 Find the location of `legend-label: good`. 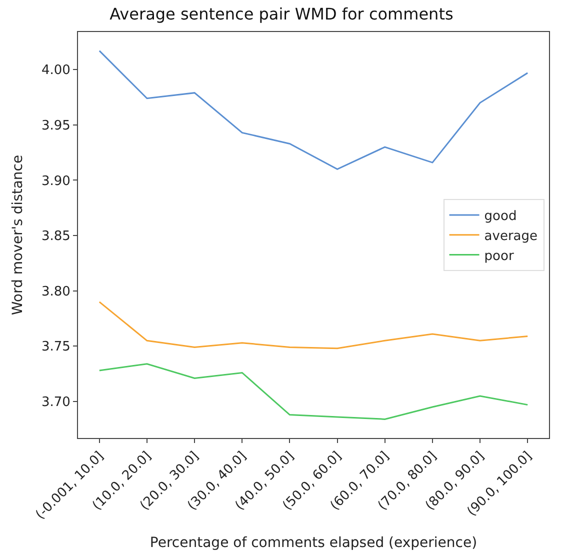

legend-label: good is located at coordinates (500, 216).